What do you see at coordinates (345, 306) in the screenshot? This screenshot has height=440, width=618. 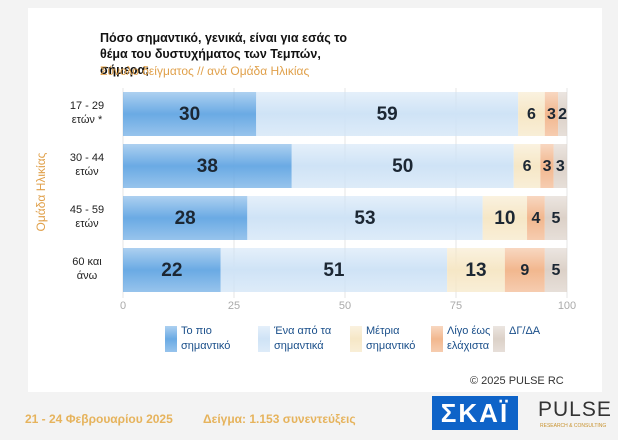 I see `x-tick-label: 50` at bounding box center [345, 306].